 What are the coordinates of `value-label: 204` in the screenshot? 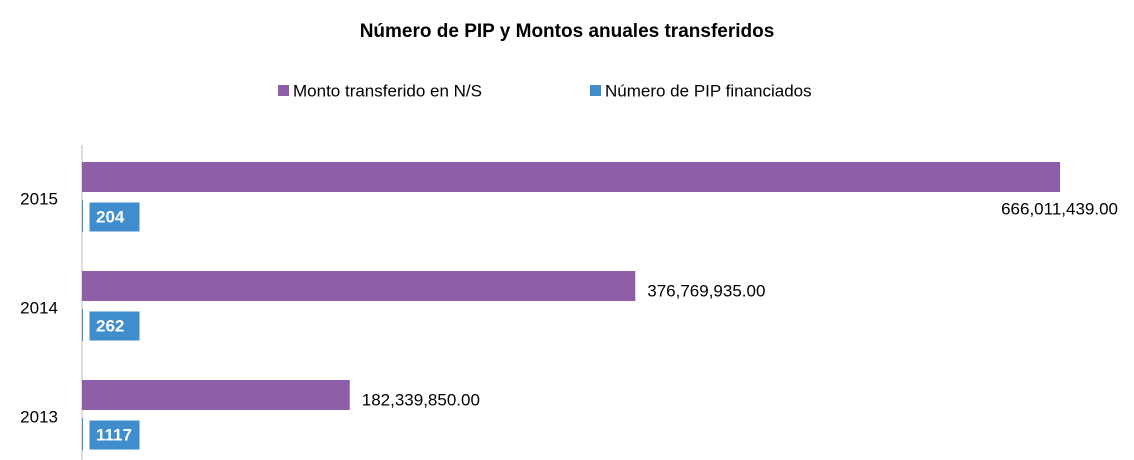 It's located at (110, 216).